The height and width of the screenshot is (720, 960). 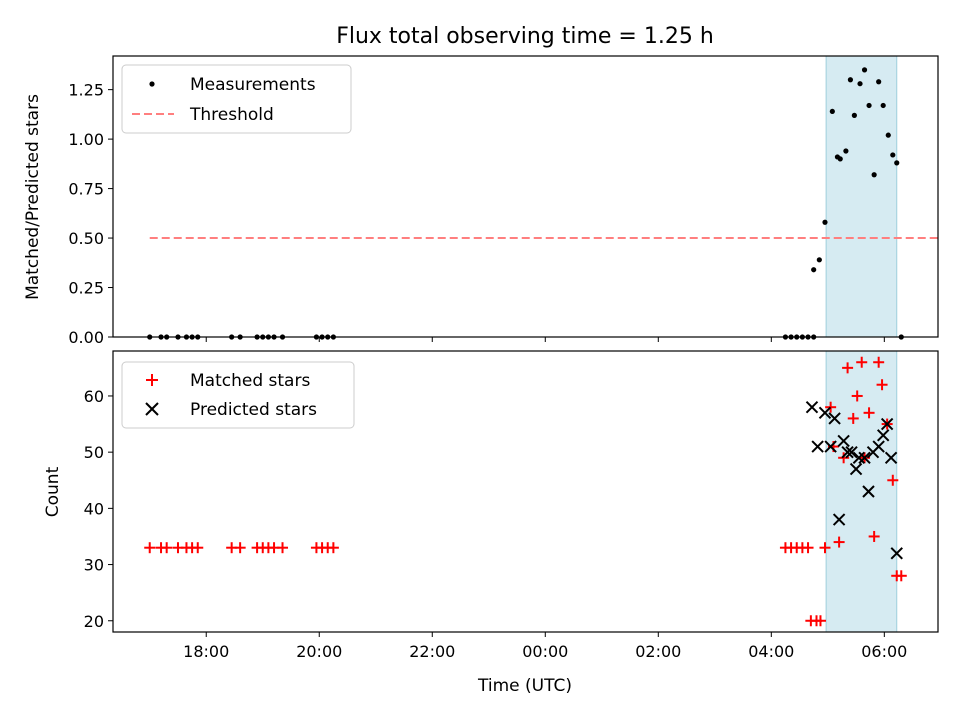 What do you see at coordinates (152, 380) in the screenshot?
I see `legend-matched-marker` at bounding box center [152, 380].